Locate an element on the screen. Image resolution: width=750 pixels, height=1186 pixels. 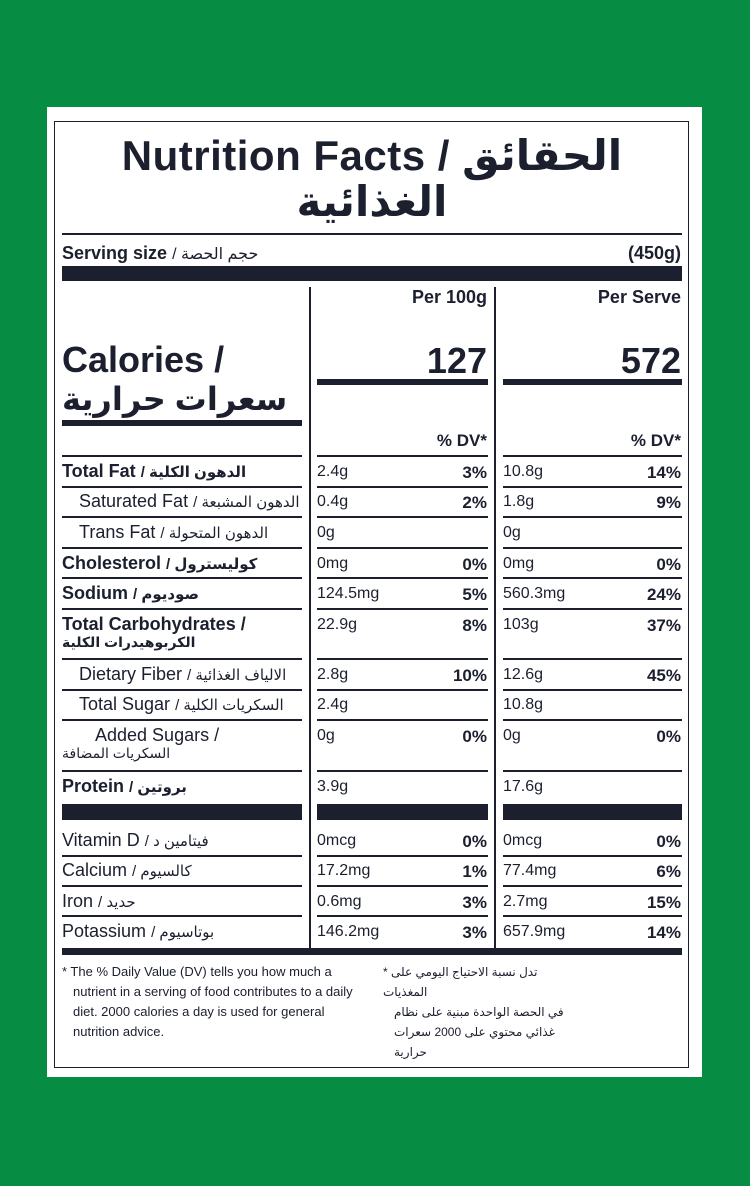
nutrient-label: Cholesterol / كوليسترول is located at coordinates (179, 564).